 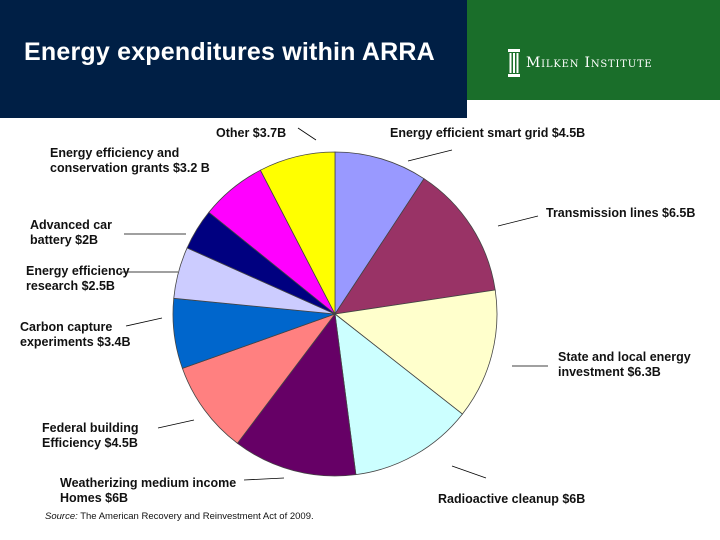 I want to click on pillar-icon, so click(x=514, y=63).